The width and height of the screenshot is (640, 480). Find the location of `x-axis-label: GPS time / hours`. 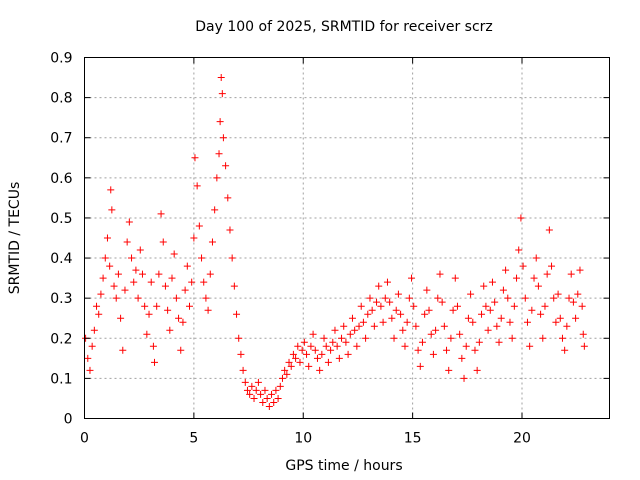

x-axis-label: GPS time / hours is located at coordinates (343, 466).